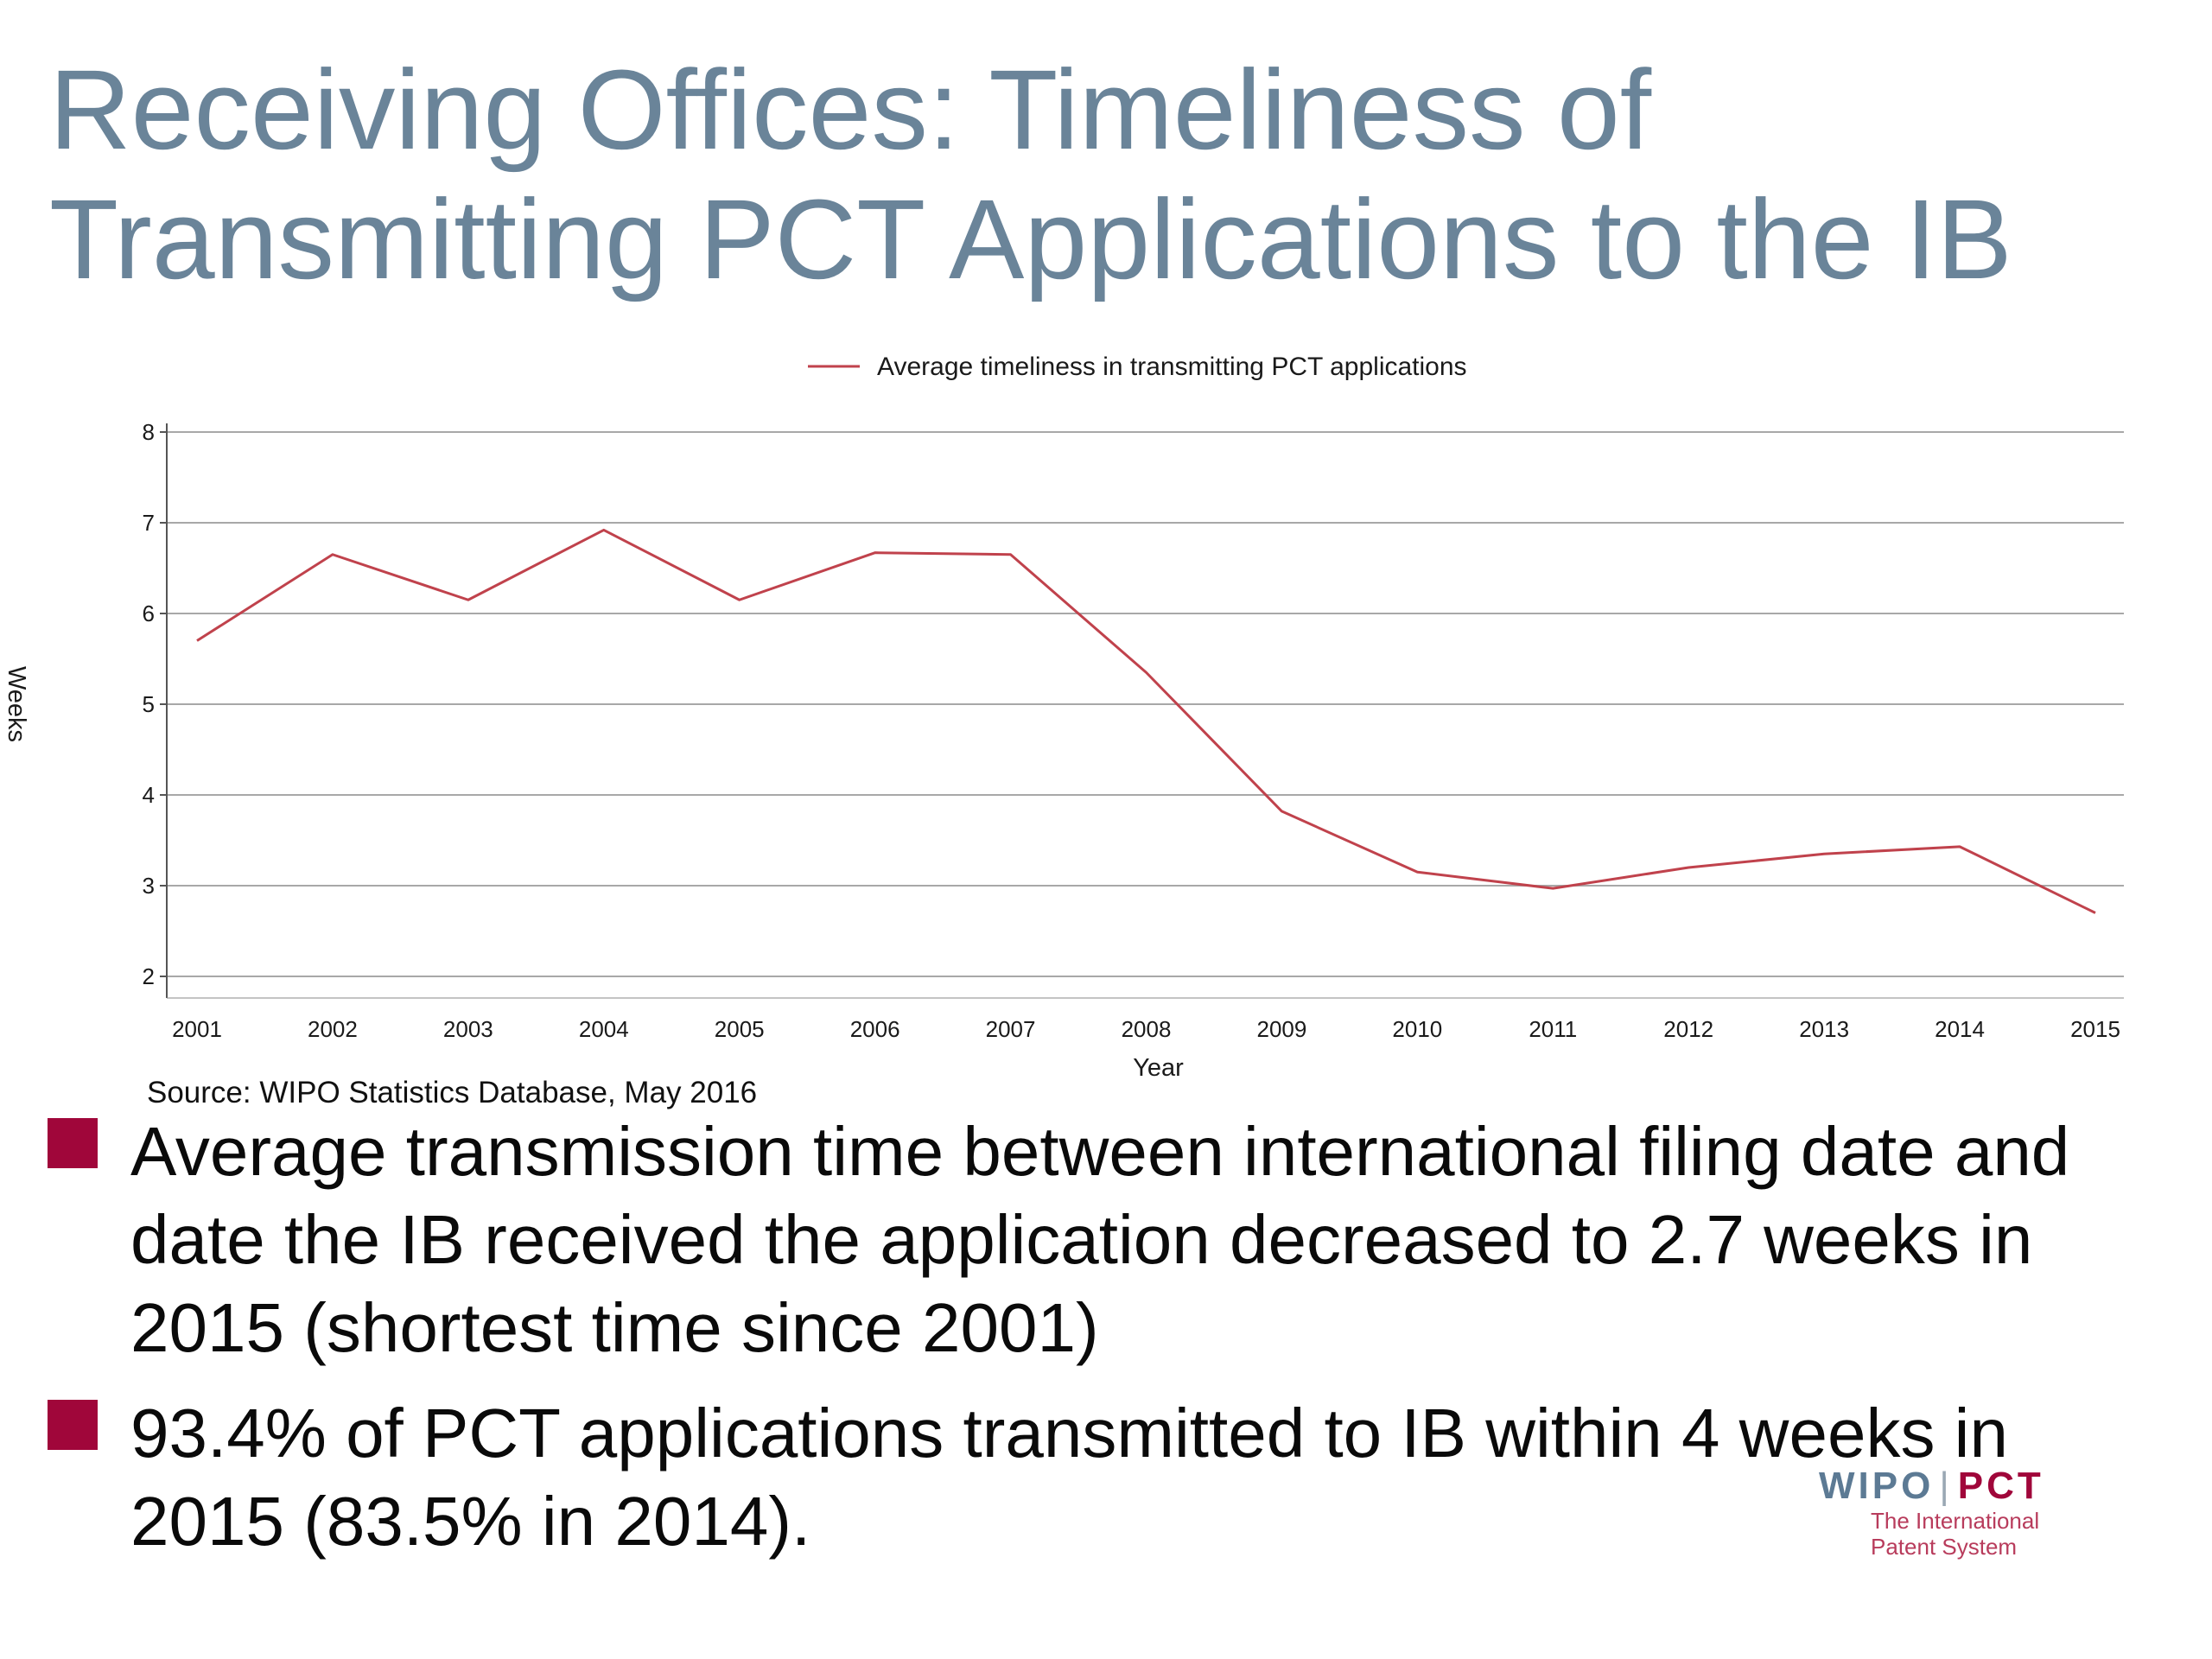  Describe the element at coordinates (149, 613) in the screenshot. I see `y-tick-label: 6` at that location.